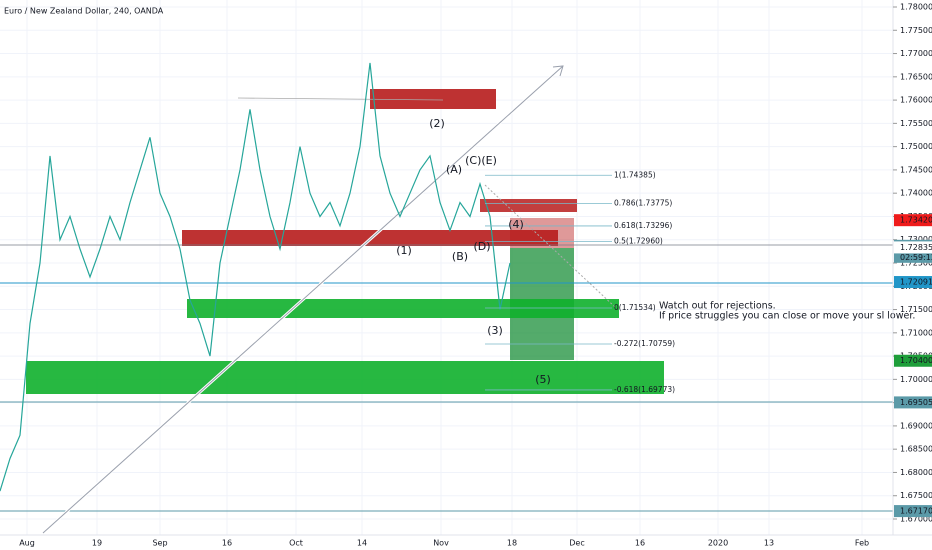 The height and width of the screenshot is (550, 932). What do you see at coordinates (916, 247) in the screenshot?
I see `price-label: 1.72835` at bounding box center [916, 247].